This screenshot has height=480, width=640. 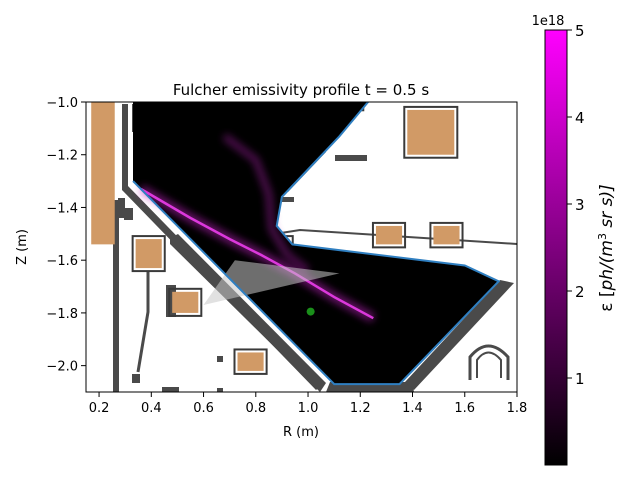 I want to click on colorbar-label-ph: ph/(, so click(x=607, y=273).